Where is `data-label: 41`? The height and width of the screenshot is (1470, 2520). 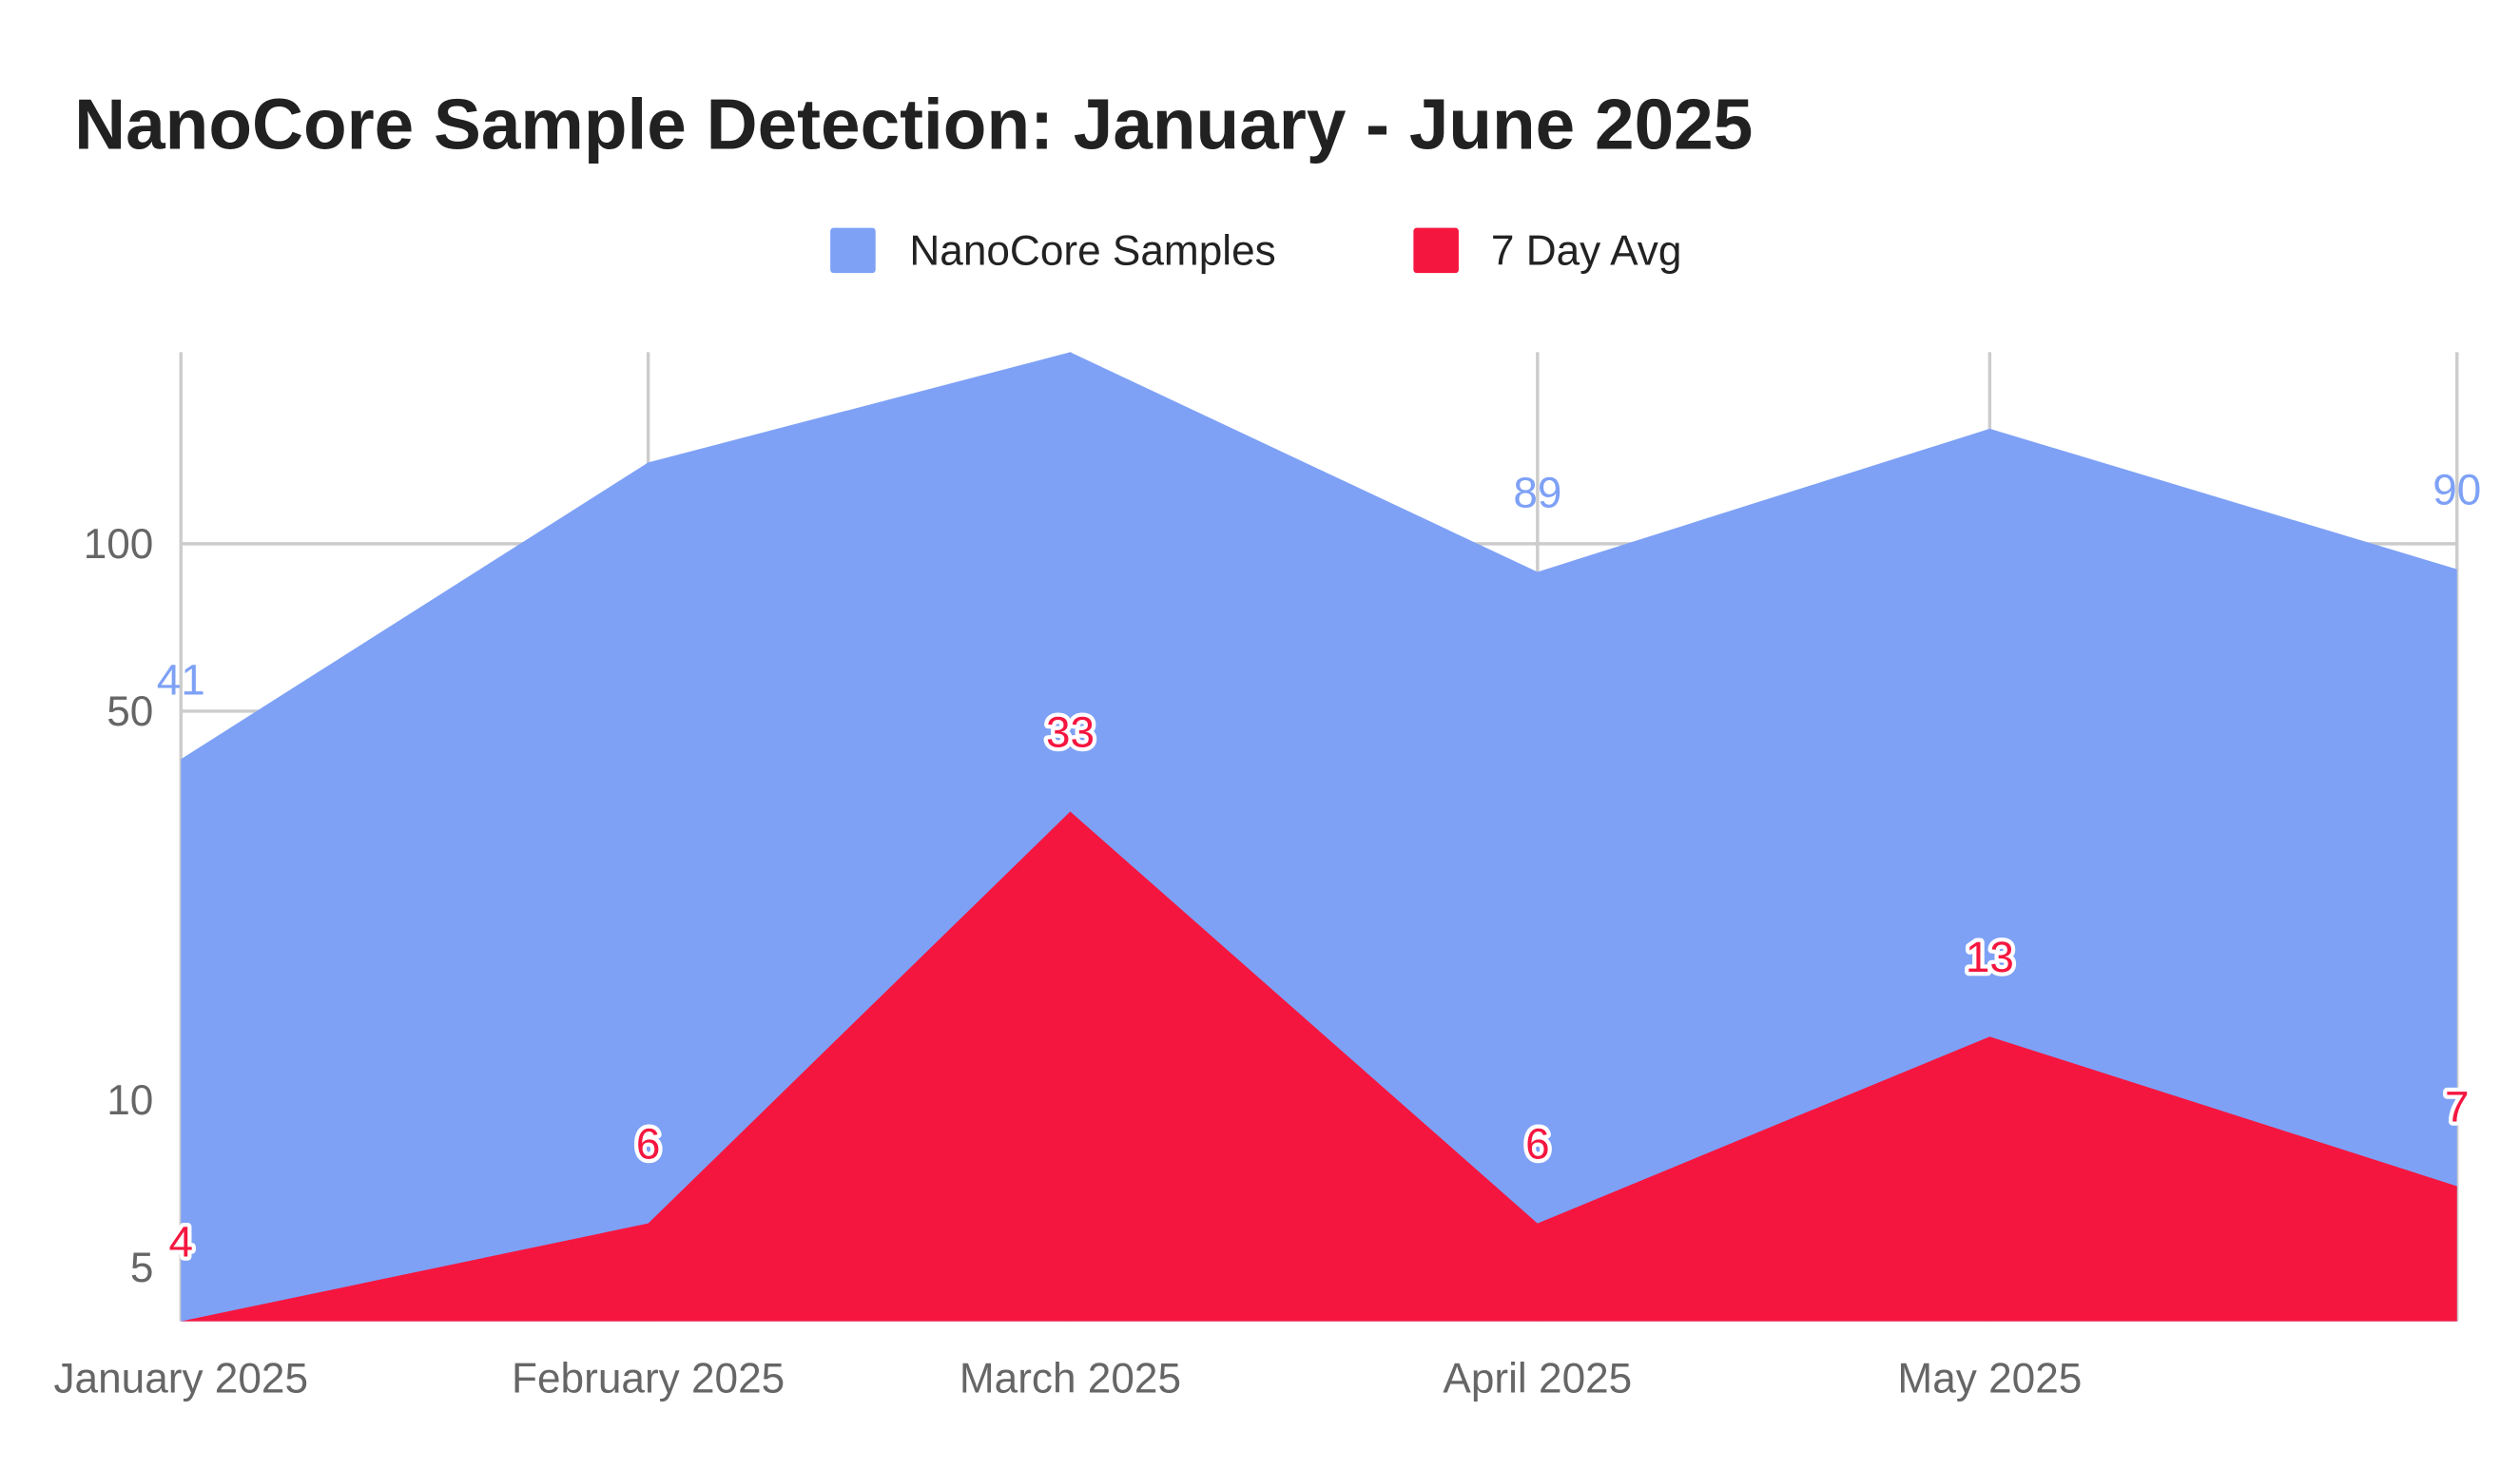 data-label: 41 is located at coordinates (181, 679).